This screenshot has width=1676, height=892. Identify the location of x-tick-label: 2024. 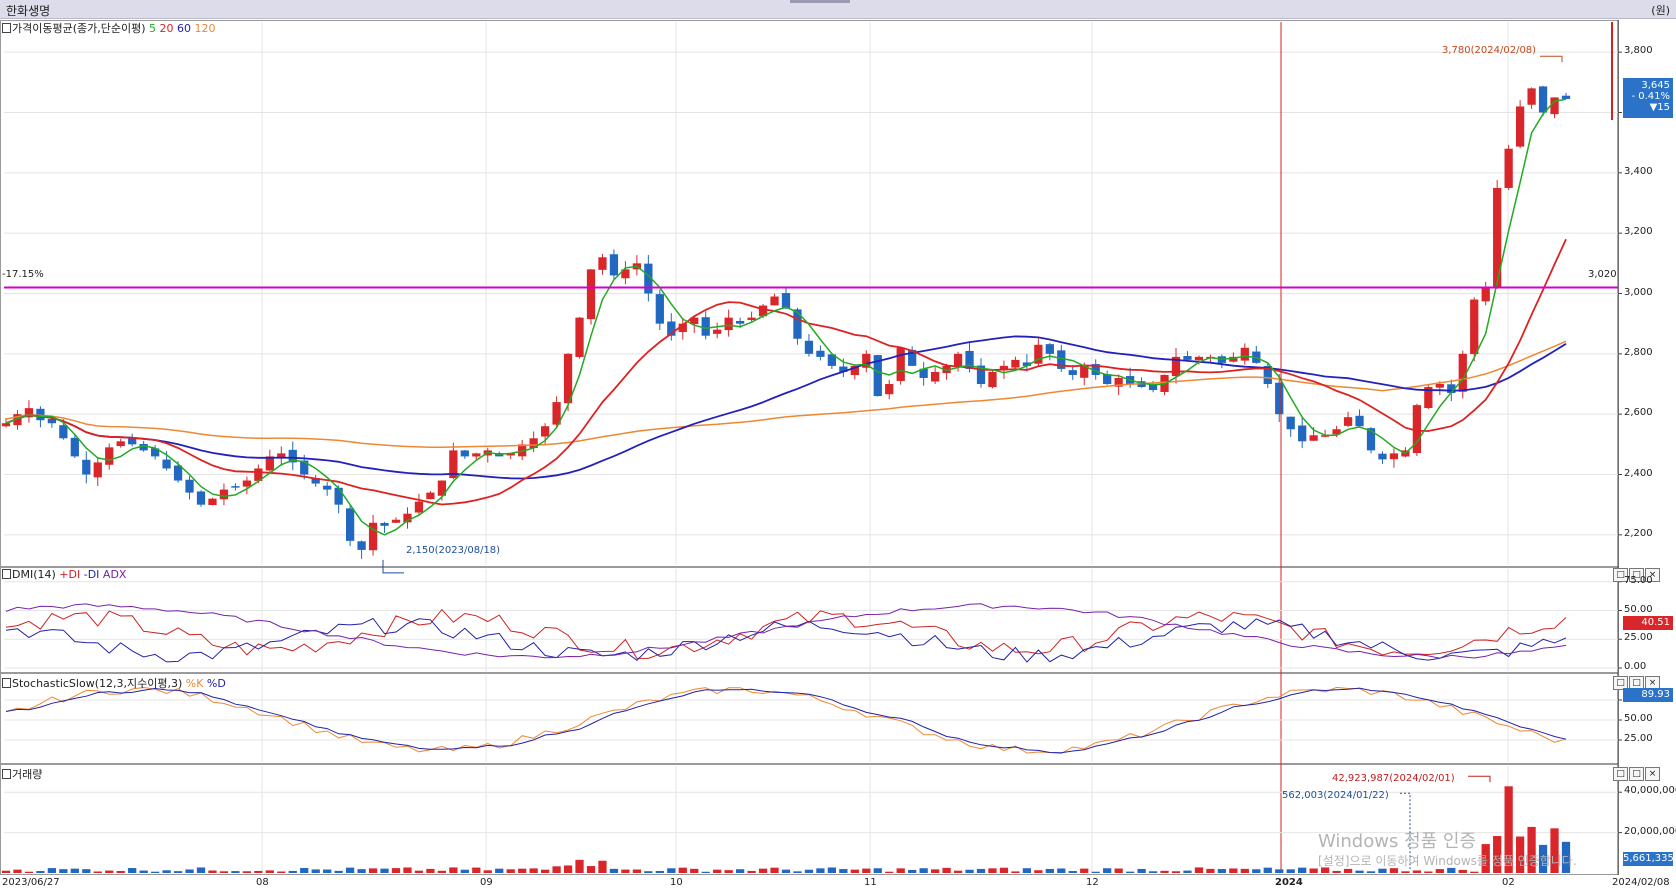
(1289, 882).